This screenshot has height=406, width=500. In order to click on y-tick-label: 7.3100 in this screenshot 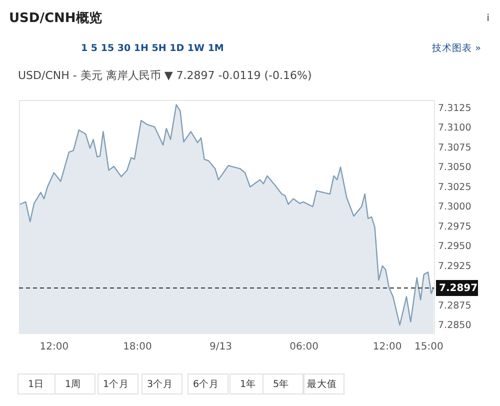, I will do `click(455, 128)`.